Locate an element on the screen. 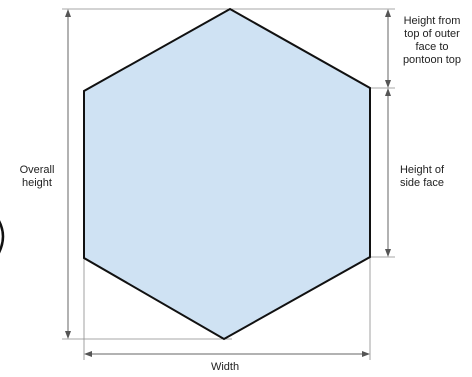 This screenshot has width=472, height=377. overall-height-label: Overall height is located at coordinates (37, 177).